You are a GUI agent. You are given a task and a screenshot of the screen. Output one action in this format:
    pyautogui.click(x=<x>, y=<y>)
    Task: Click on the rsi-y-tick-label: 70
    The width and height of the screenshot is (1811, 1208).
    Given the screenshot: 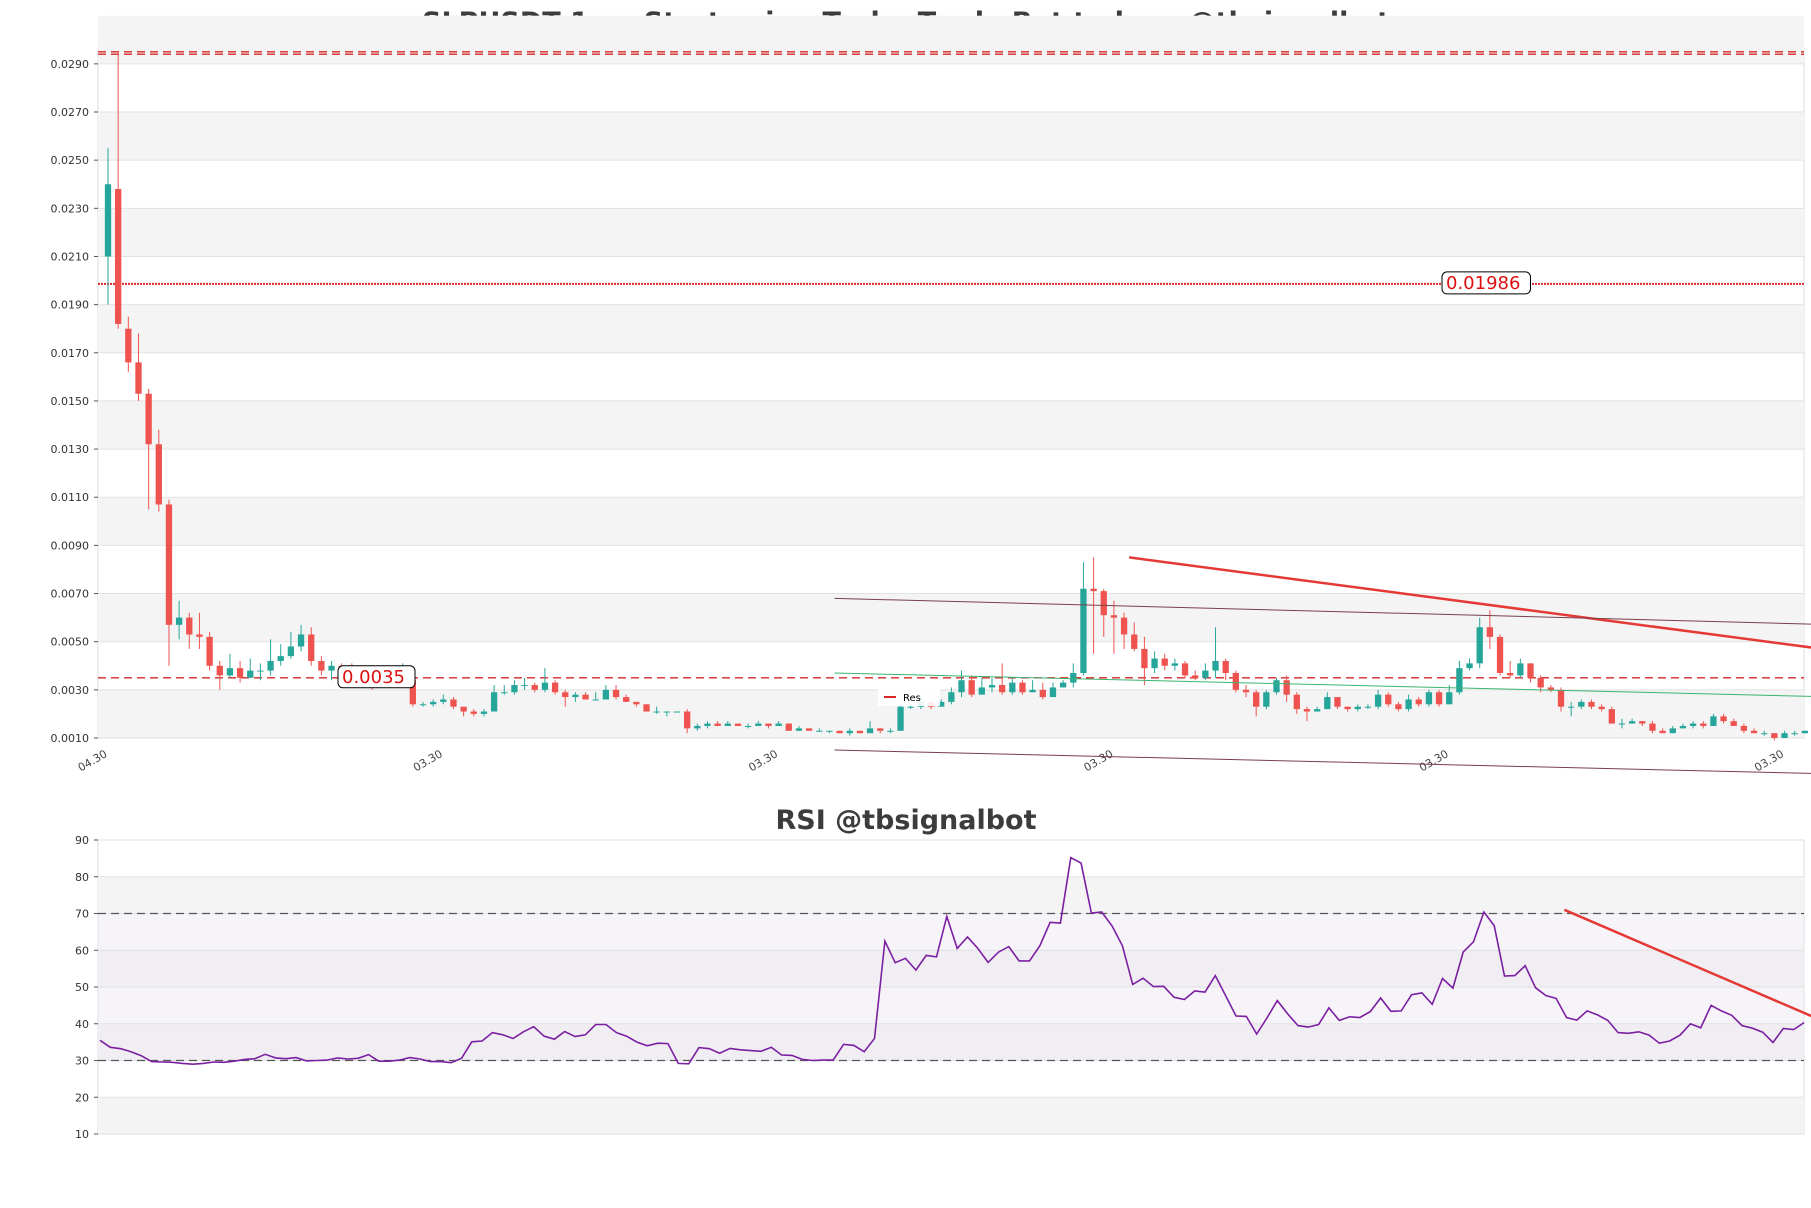 What is the action you would take?
    pyautogui.click(x=82, y=914)
    